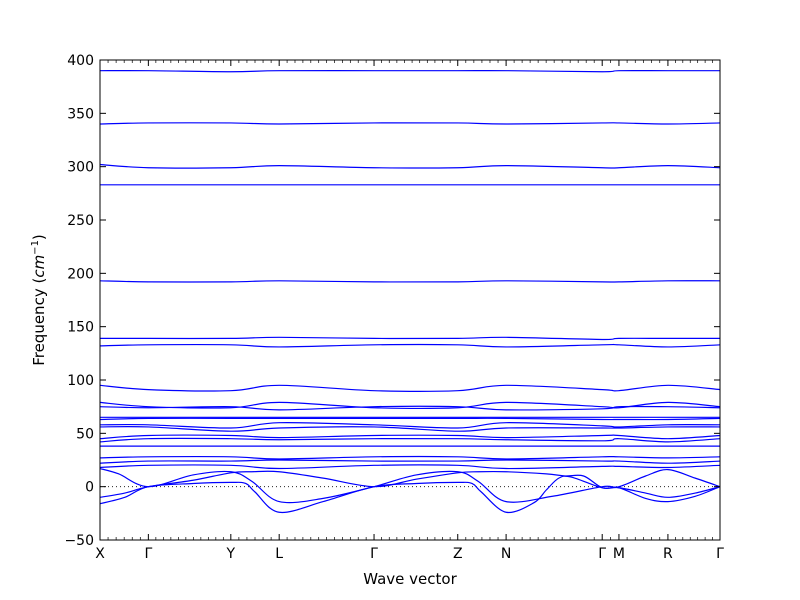 The image size is (800, 600). I want to click on x-tick-label: X, so click(100, 554).